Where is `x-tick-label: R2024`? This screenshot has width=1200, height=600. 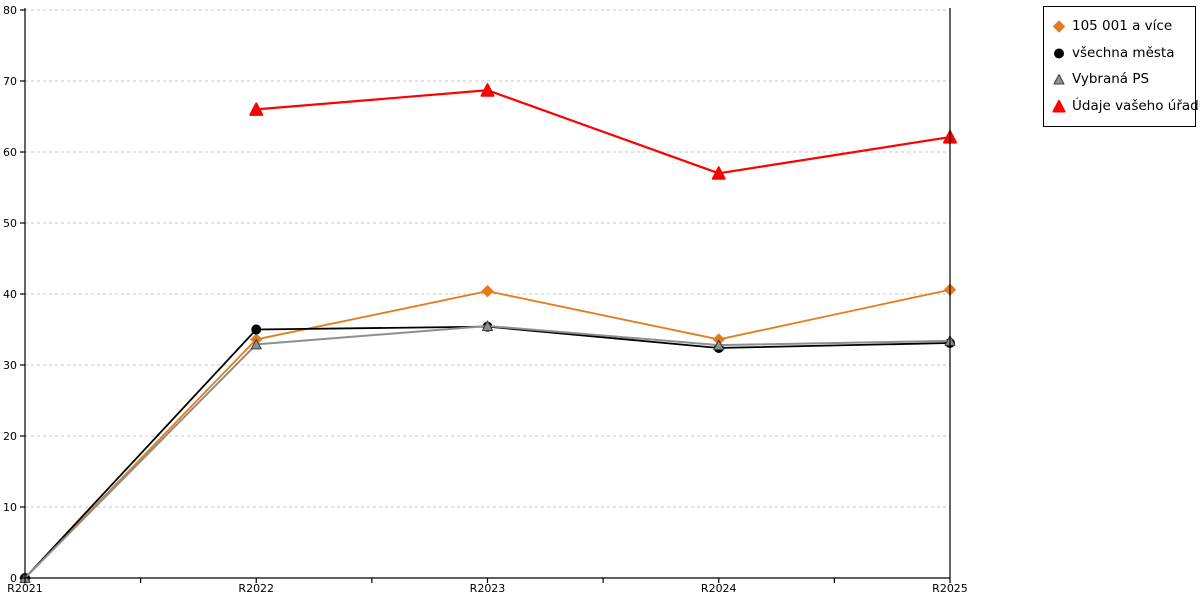 x-tick-label: R2024 is located at coordinates (719, 588).